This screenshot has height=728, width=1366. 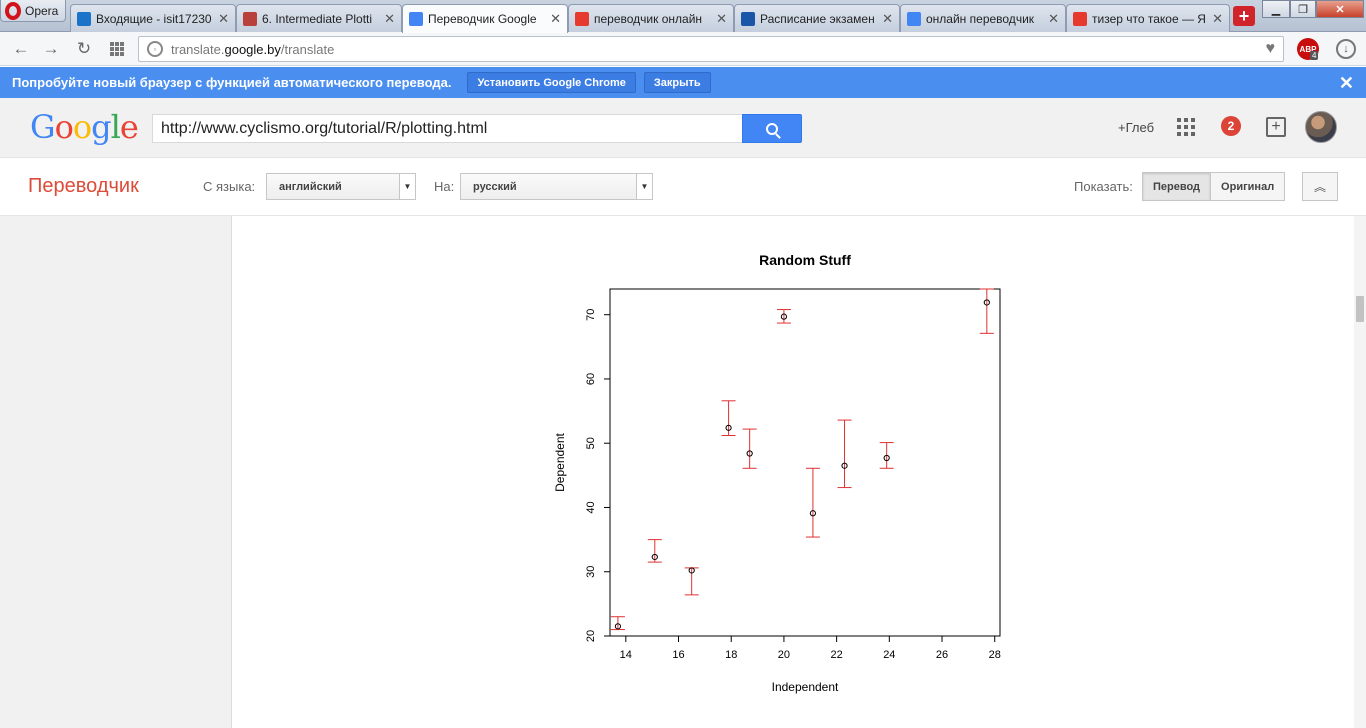 What do you see at coordinates (495, 186) in the screenshot?
I see `target-language-value: русский` at bounding box center [495, 186].